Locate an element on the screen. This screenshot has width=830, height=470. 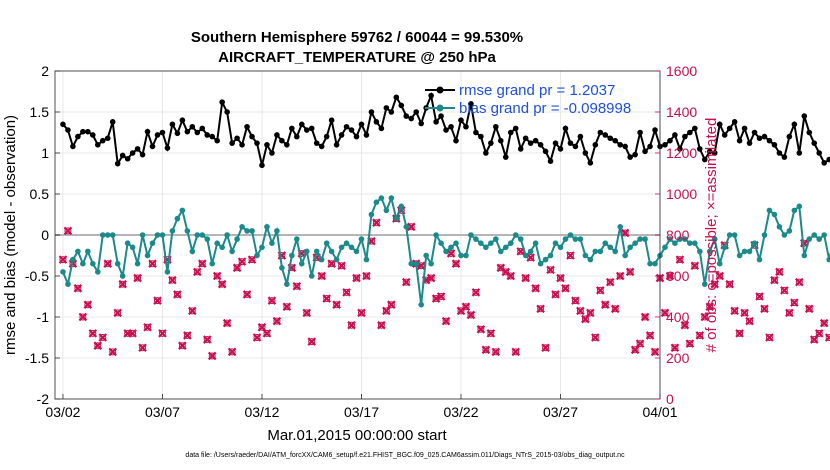
y-left-tick-label: 1 is located at coordinates (45, 153).